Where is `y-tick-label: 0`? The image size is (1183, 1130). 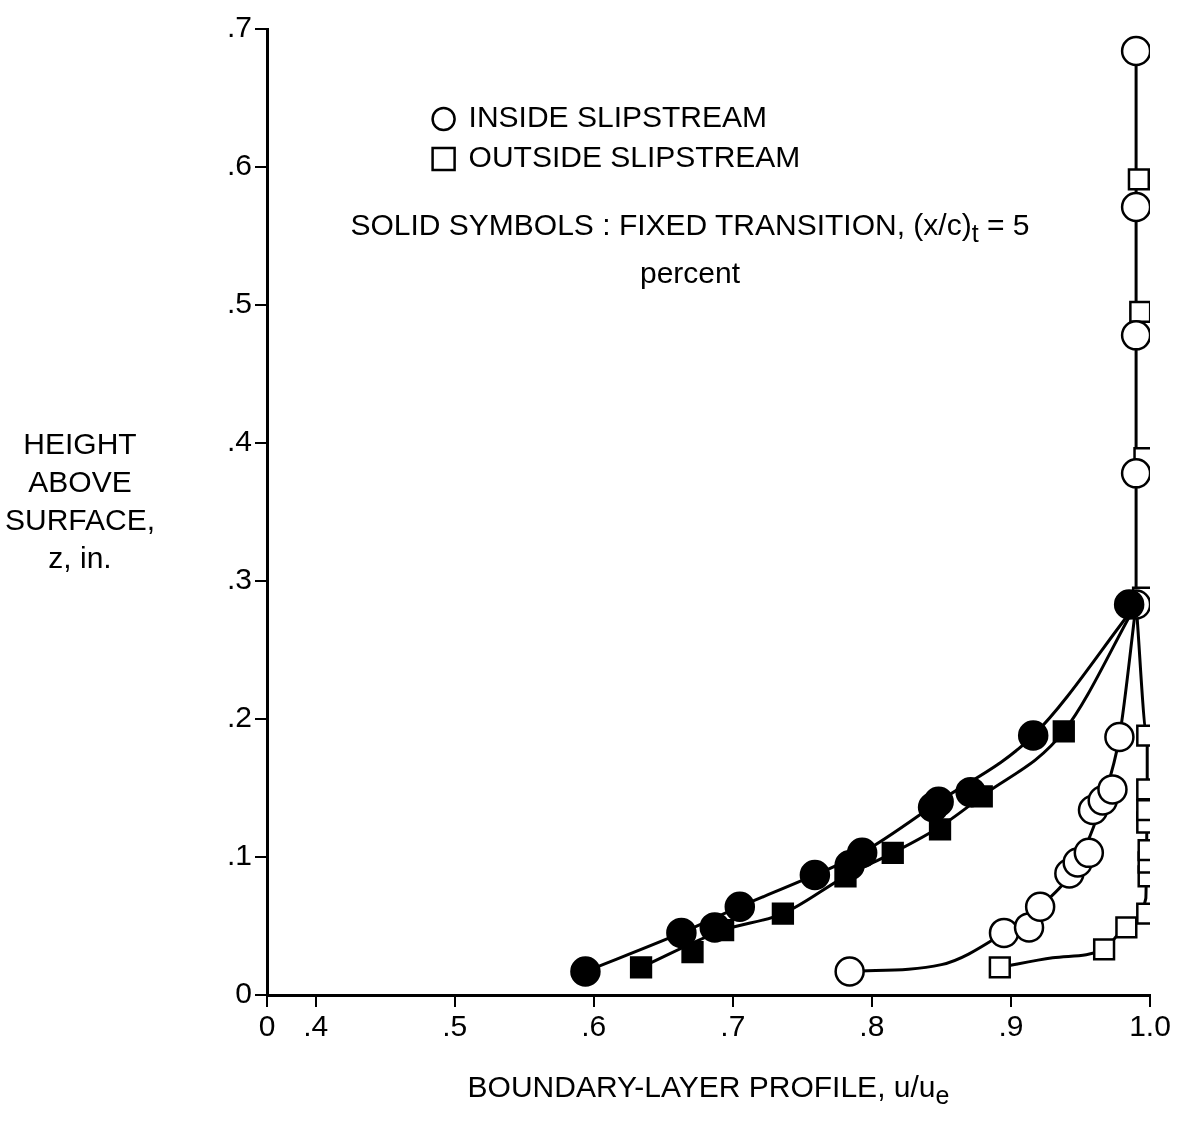
y-tick-label: 0 is located at coordinates (243, 993).